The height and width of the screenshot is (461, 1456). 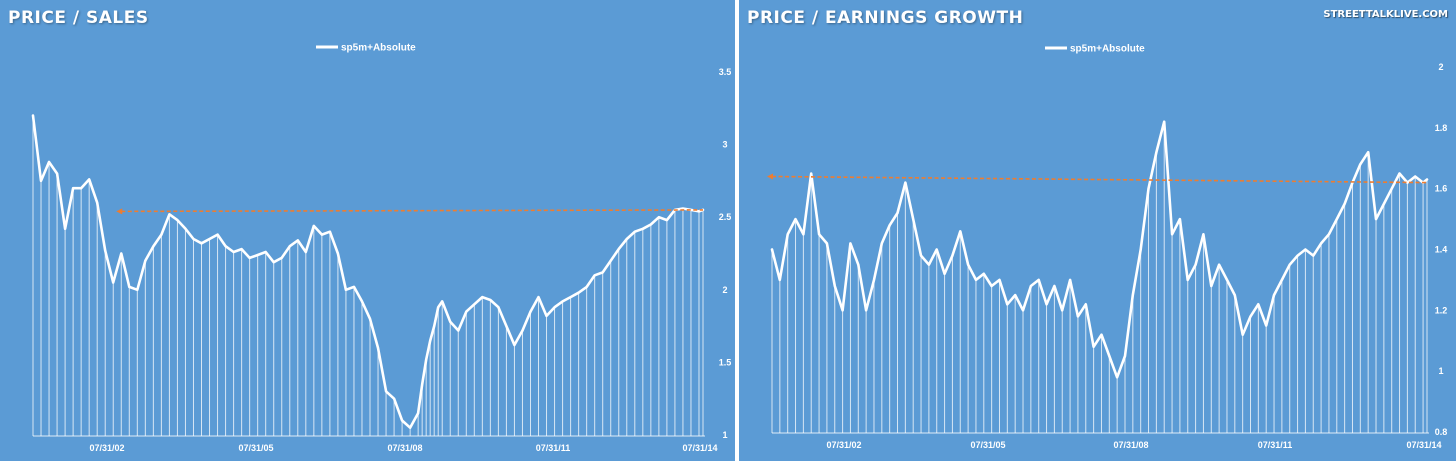 I want to click on y-tick-label: 1.8, so click(x=1441, y=128).